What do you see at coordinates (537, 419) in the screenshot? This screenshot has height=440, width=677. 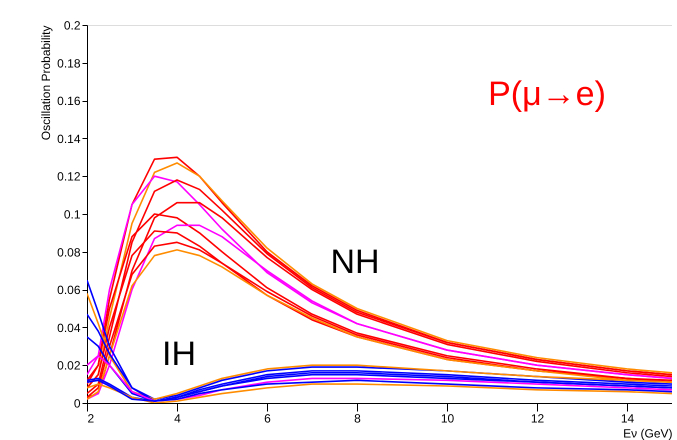 I see `x-tick-label: 12` at bounding box center [537, 419].